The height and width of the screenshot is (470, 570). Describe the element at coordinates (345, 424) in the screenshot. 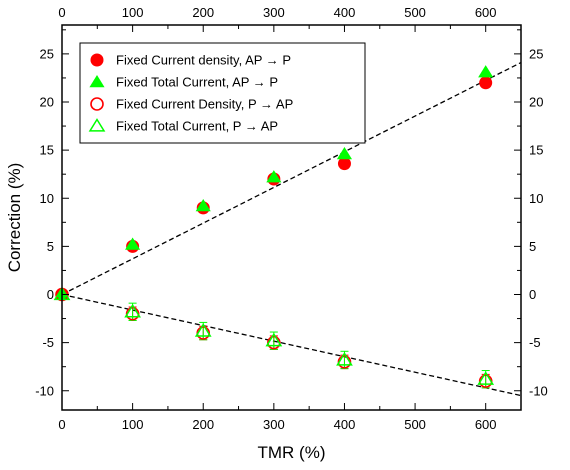

I see `x-tick-label-bottom: 400` at that location.